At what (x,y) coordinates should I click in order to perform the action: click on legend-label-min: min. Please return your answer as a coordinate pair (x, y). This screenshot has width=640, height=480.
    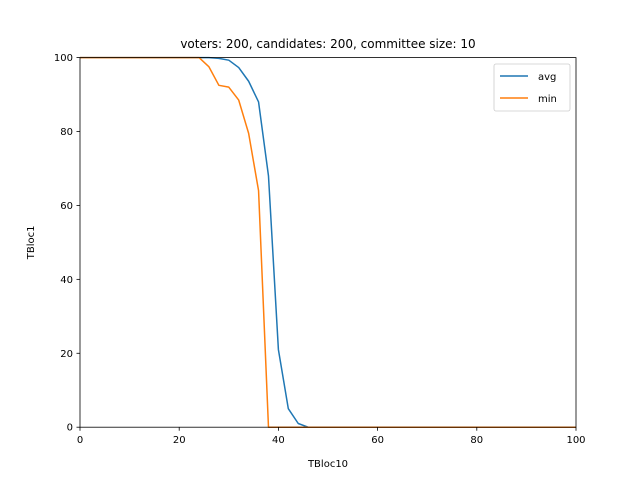
    Looking at the image, I should click on (547, 99).